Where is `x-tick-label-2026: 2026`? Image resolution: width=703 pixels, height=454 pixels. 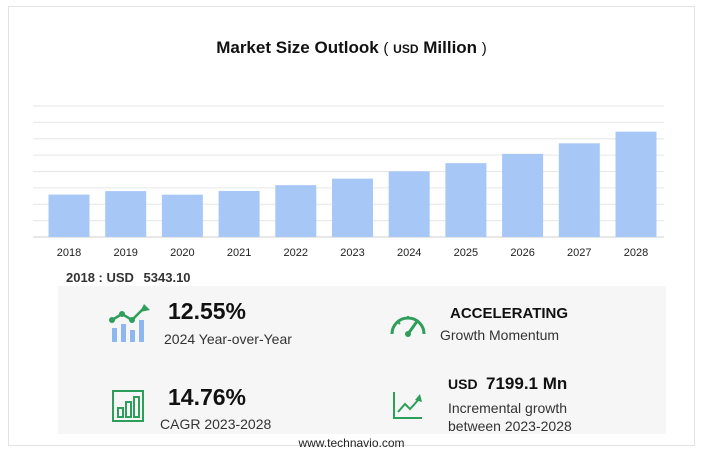 x-tick-label-2026: 2026 is located at coordinates (522, 253).